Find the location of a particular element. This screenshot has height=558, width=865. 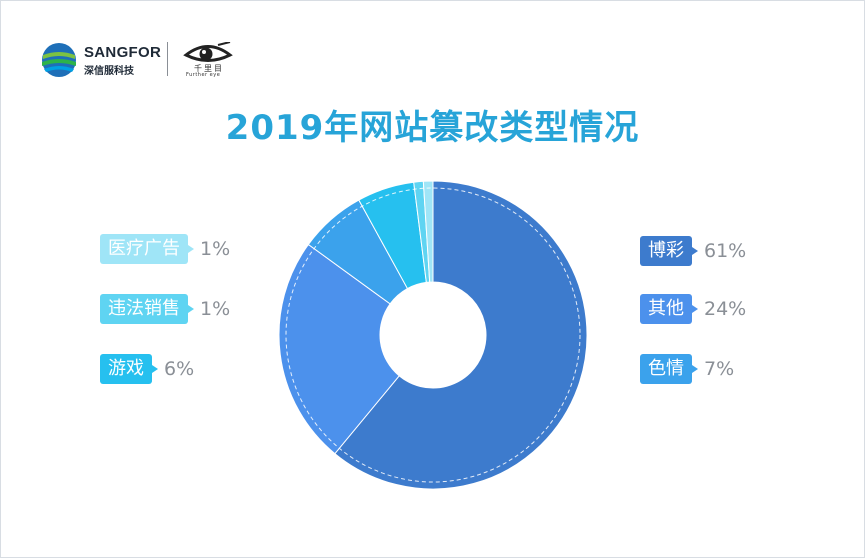

slice-label: 违法销售 is located at coordinates (147, 309).